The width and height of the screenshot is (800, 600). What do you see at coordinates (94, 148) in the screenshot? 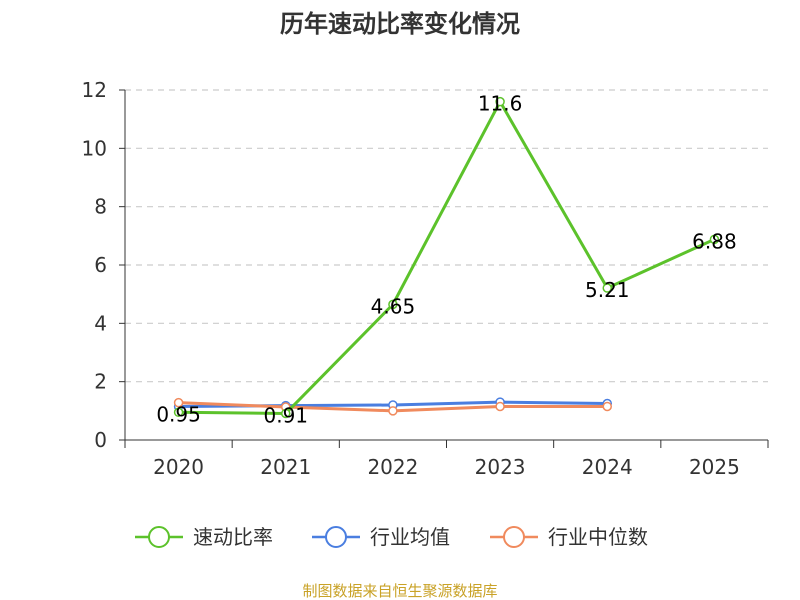
I see `y-tick-label: 10` at bounding box center [94, 148].